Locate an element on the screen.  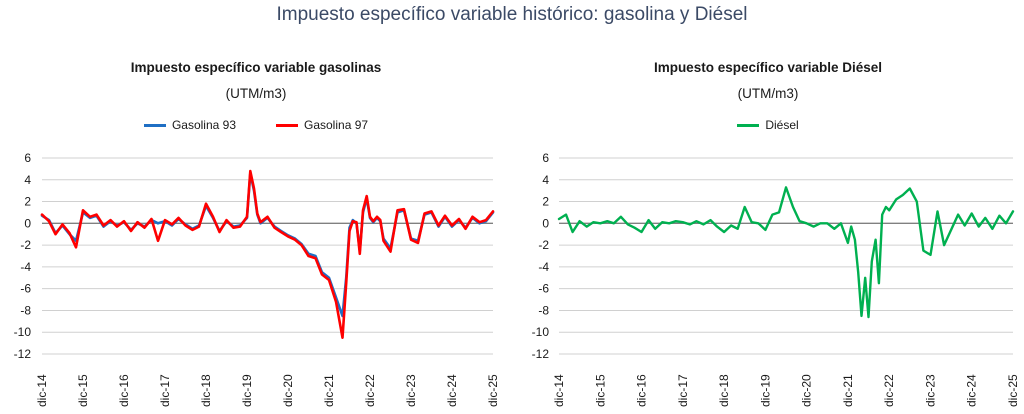
y-tick-label: -8 is located at coordinates (25, 310).